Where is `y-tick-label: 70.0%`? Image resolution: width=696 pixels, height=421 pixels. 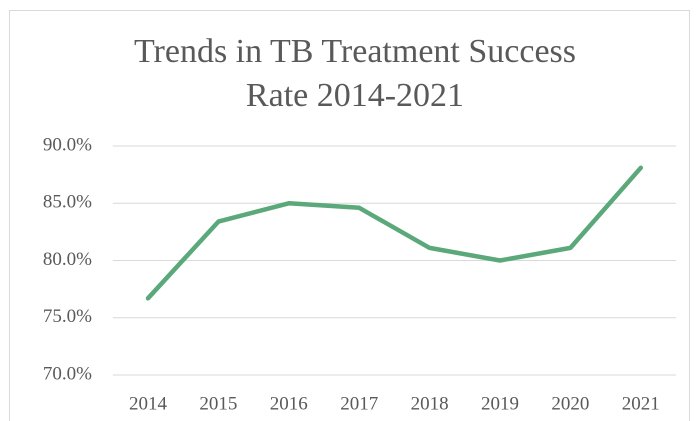
y-tick-label: 70.0% is located at coordinates (67, 373).